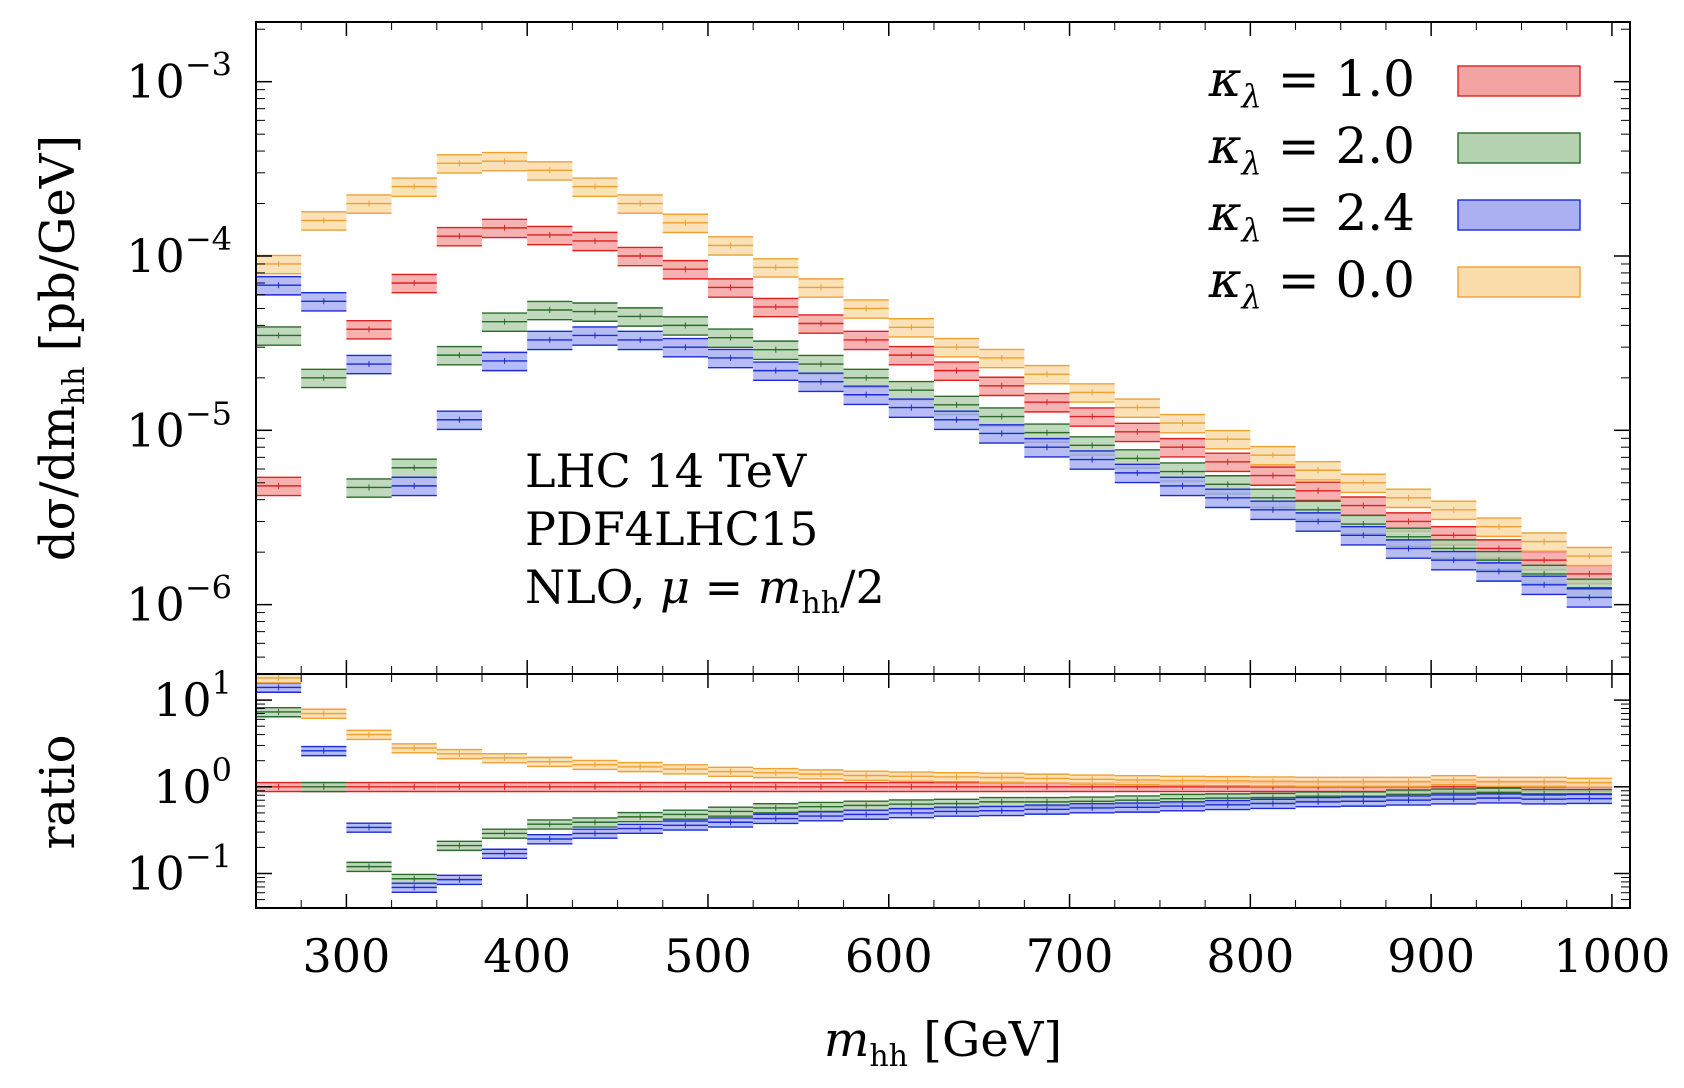 The image size is (1684, 1088). Describe the element at coordinates (179, 425) in the screenshot. I see `upper-y-tick-label: 10⁻⁵` at that location.